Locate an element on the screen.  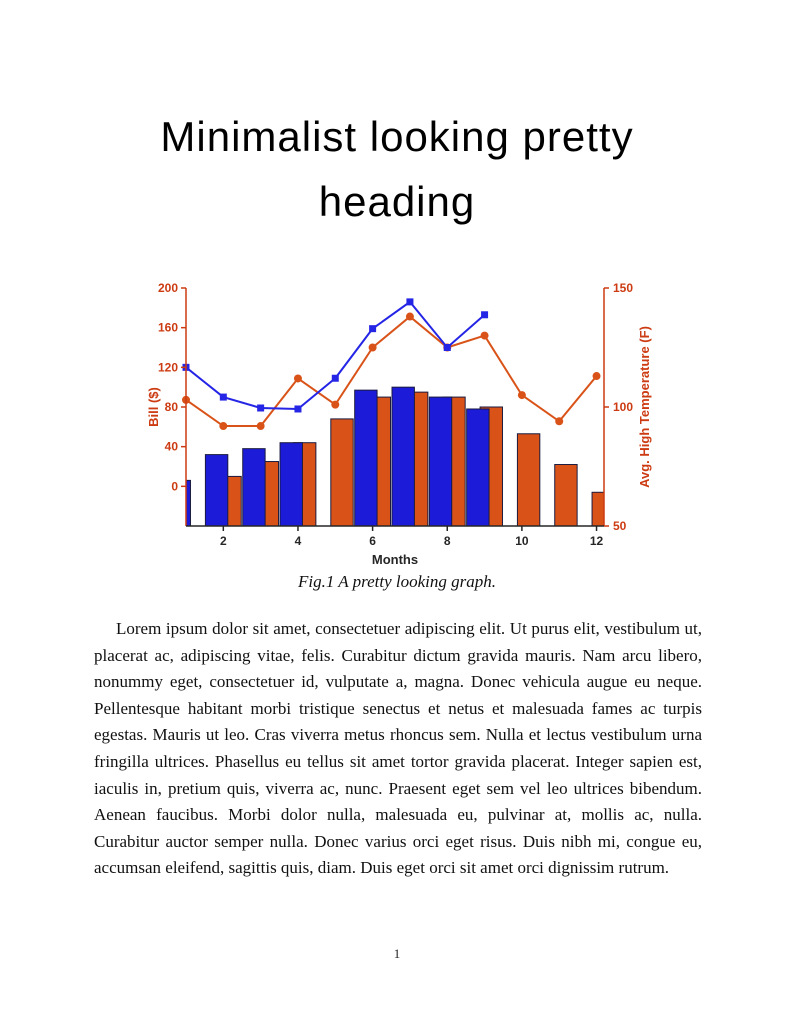
x-tick-label: 8 is located at coordinates (447, 541).